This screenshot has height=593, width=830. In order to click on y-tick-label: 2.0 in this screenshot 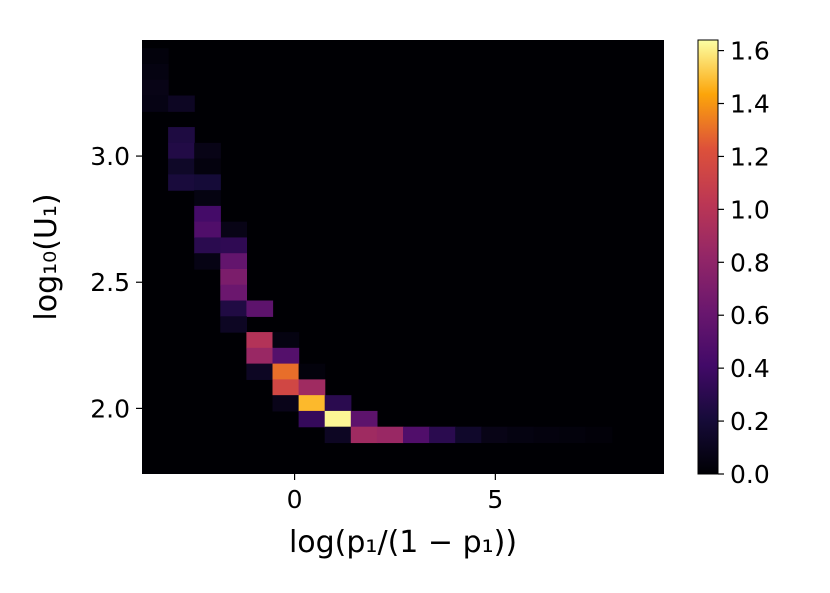, I will do `click(110, 408)`.